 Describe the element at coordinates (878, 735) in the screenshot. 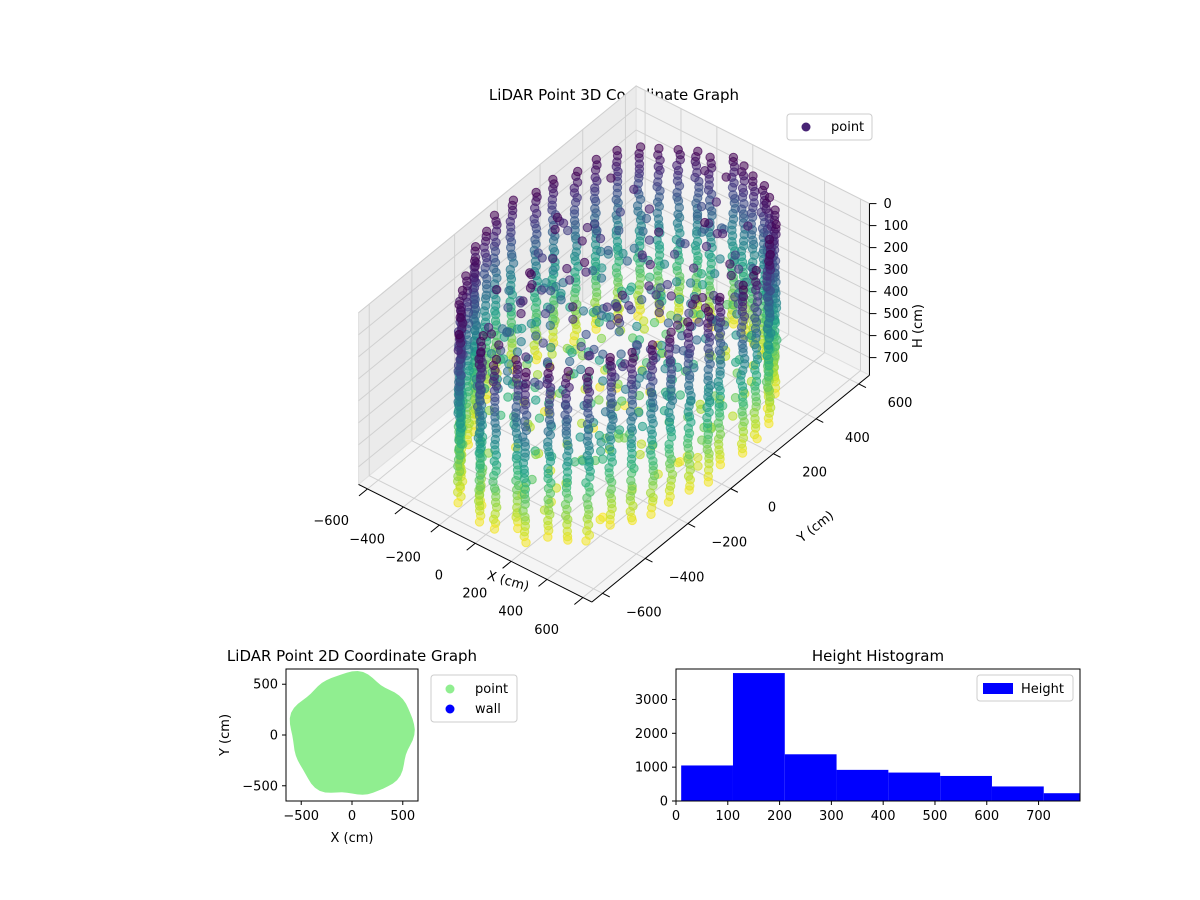

I see `histogram-frame` at that location.